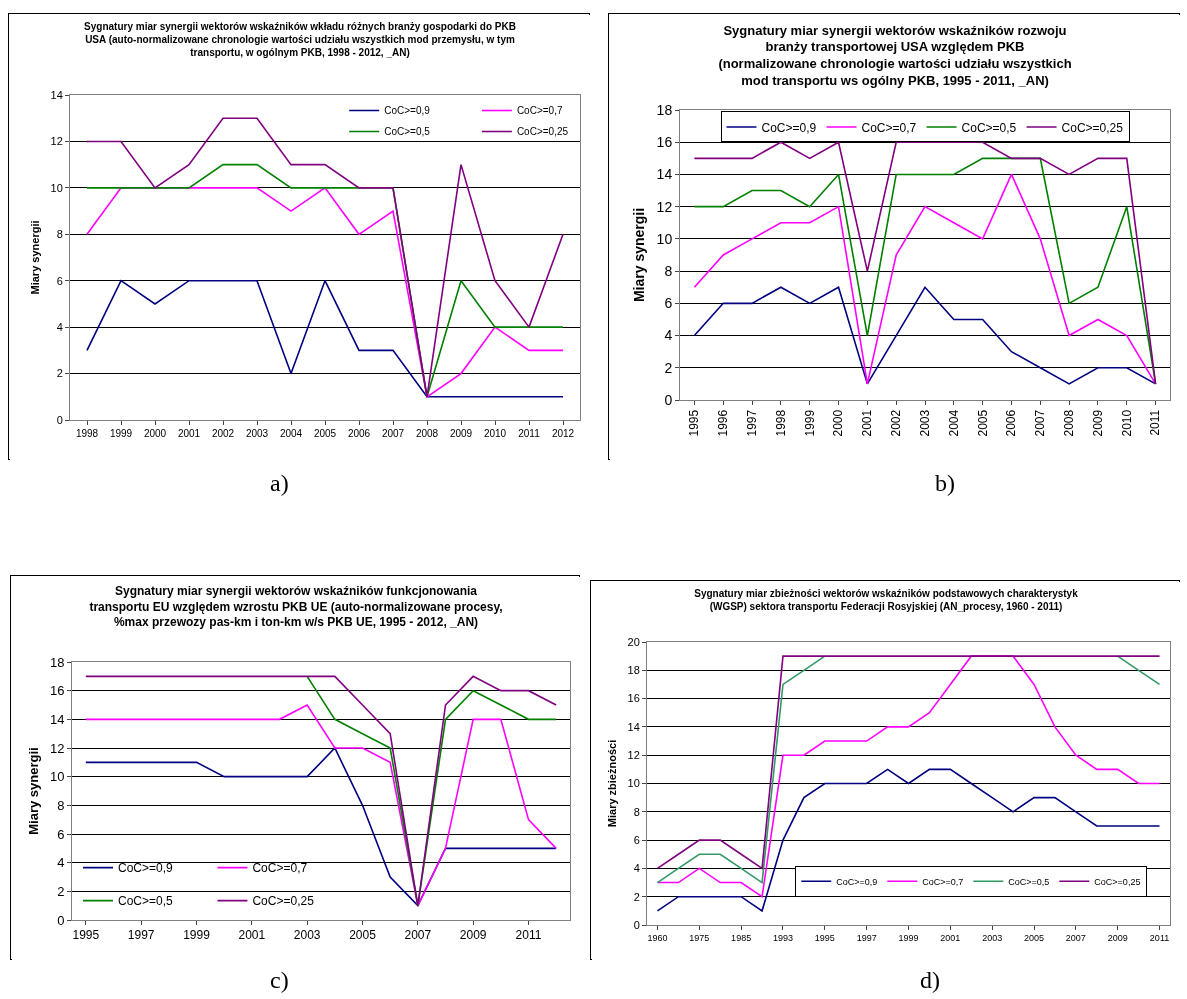 This screenshot has height=999, width=1187. What do you see at coordinates (895, 55) in the screenshot?
I see `chart-title: Sygnatury miar synergii wektorów wskaźników rozwoju branży transportowej USA względem PKB (normalizowane chronologie wartości udziału wszystkich mod transportu ws ogólny PKB, 1995 - 2011, _AN)` at bounding box center [895, 55].